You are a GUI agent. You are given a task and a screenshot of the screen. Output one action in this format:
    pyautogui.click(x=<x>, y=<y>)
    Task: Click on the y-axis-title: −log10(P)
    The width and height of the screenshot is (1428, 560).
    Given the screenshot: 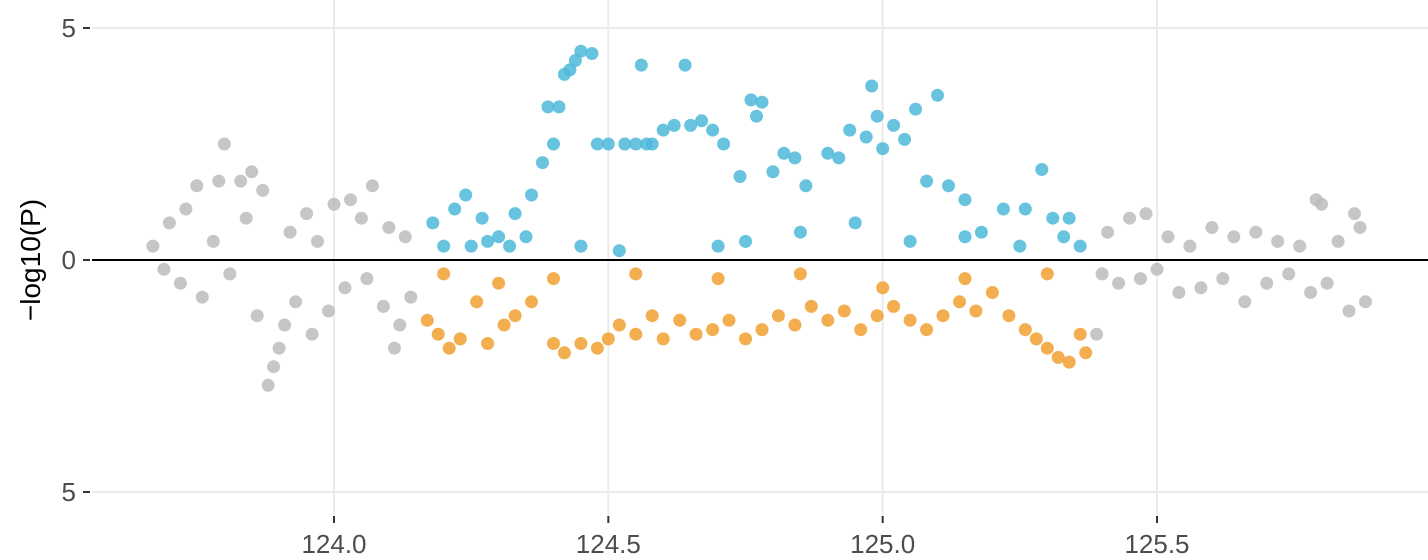 What is the action you would take?
    pyautogui.click(x=30, y=260)
    